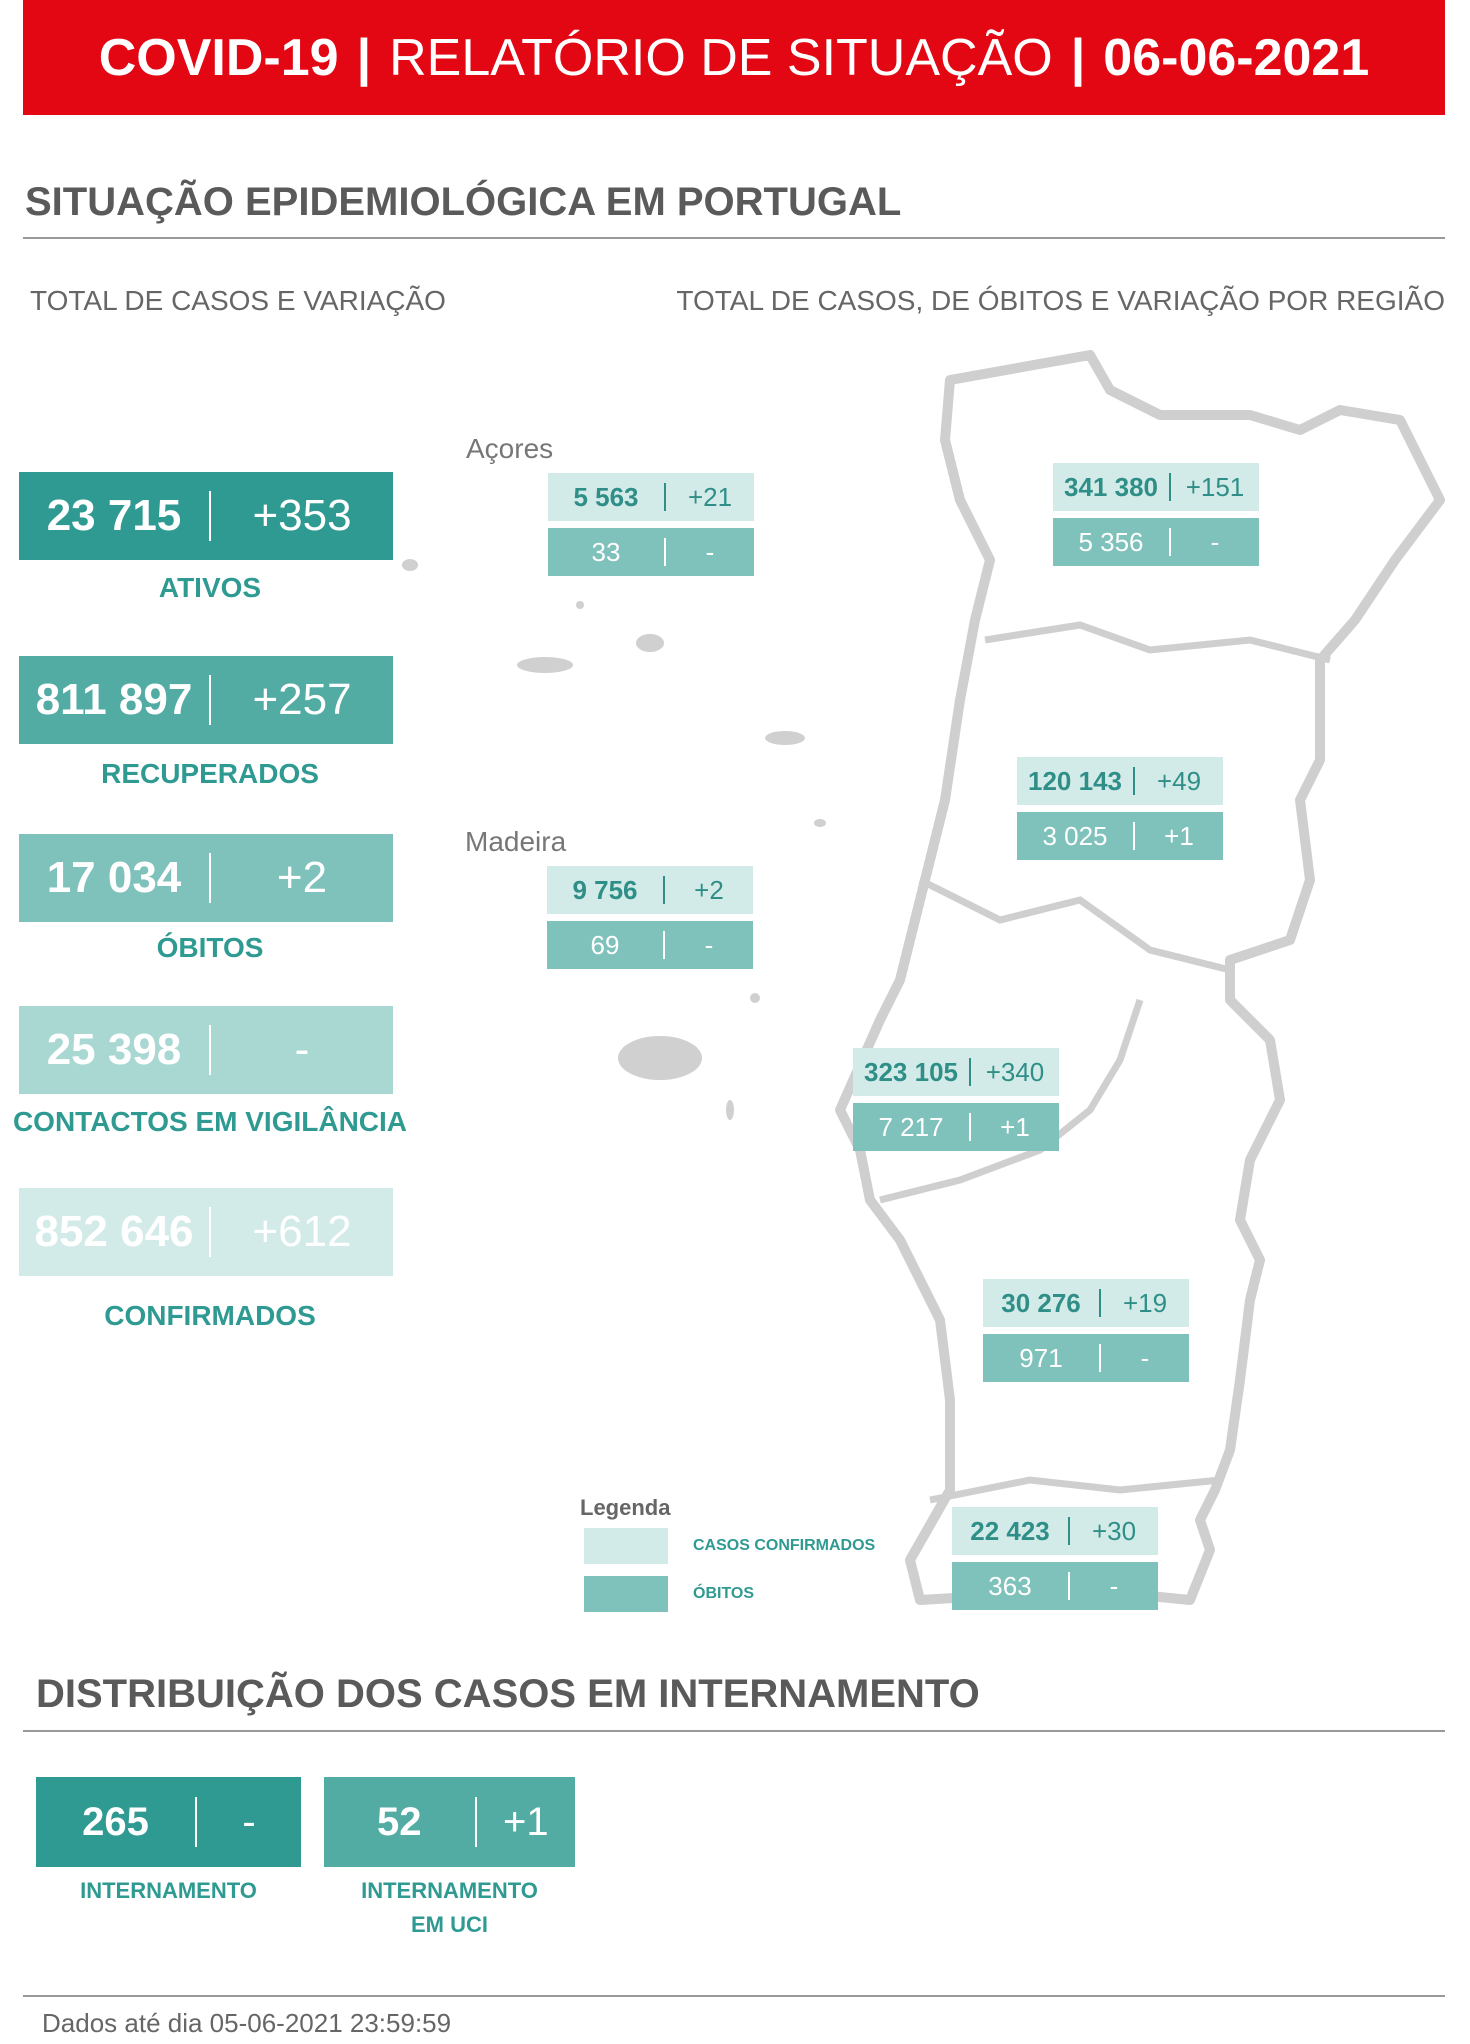 The height and width of the screenshot is (2044, 1470). I want to click on legend-label: CASOS CONFIRMADOS, so click(784, 1545).